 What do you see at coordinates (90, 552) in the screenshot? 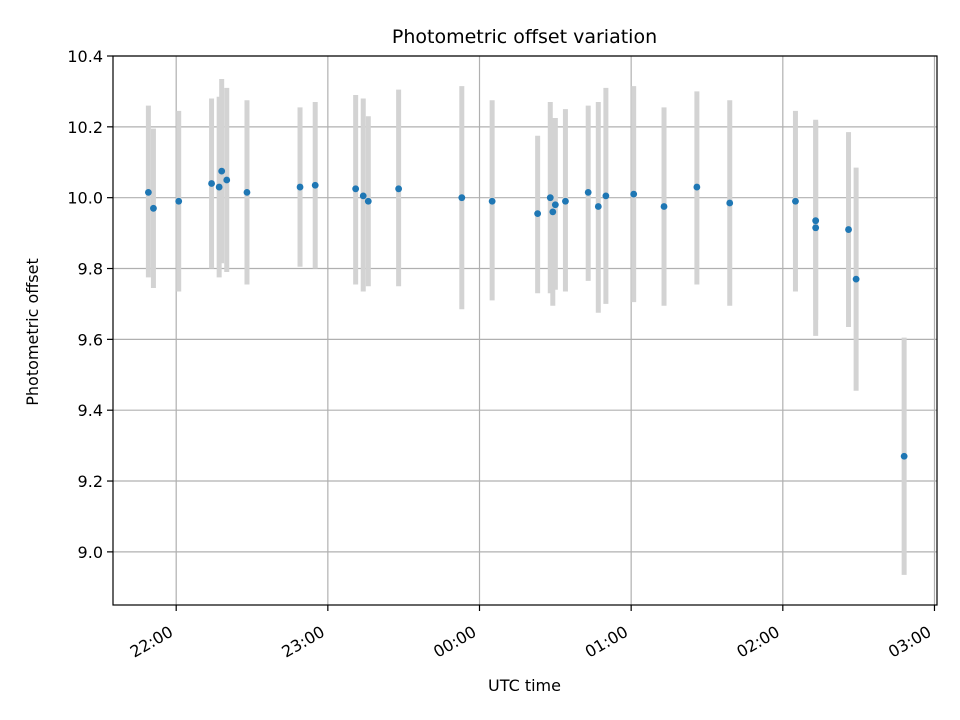
I see `y-tick-label: 9.0` at bounding box center [90, 552].